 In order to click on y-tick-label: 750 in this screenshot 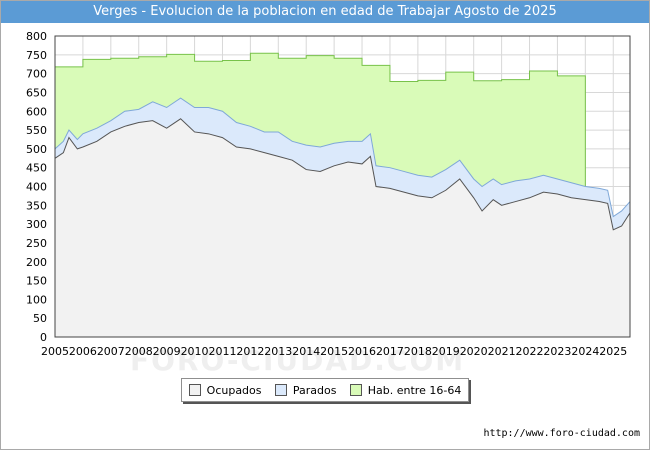, I will do `click(36, 55)`.